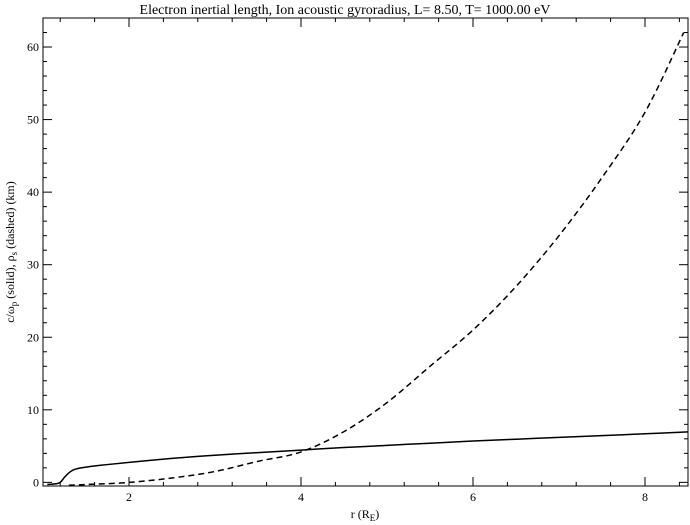 This screenshot has width=690, height=525. What do you see at coordinates (33, 192) in the screenshot?
I see `y-tick-label: 40` at bounding box center [33, 192].